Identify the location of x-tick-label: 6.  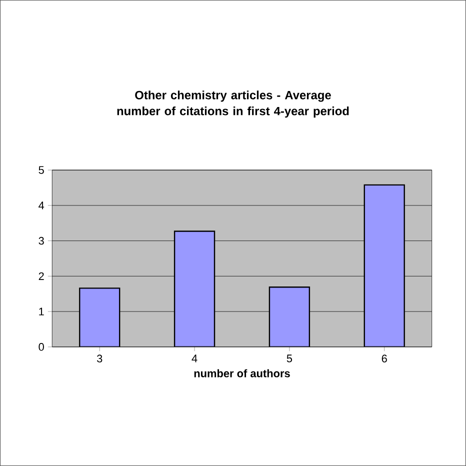
(384, 358).